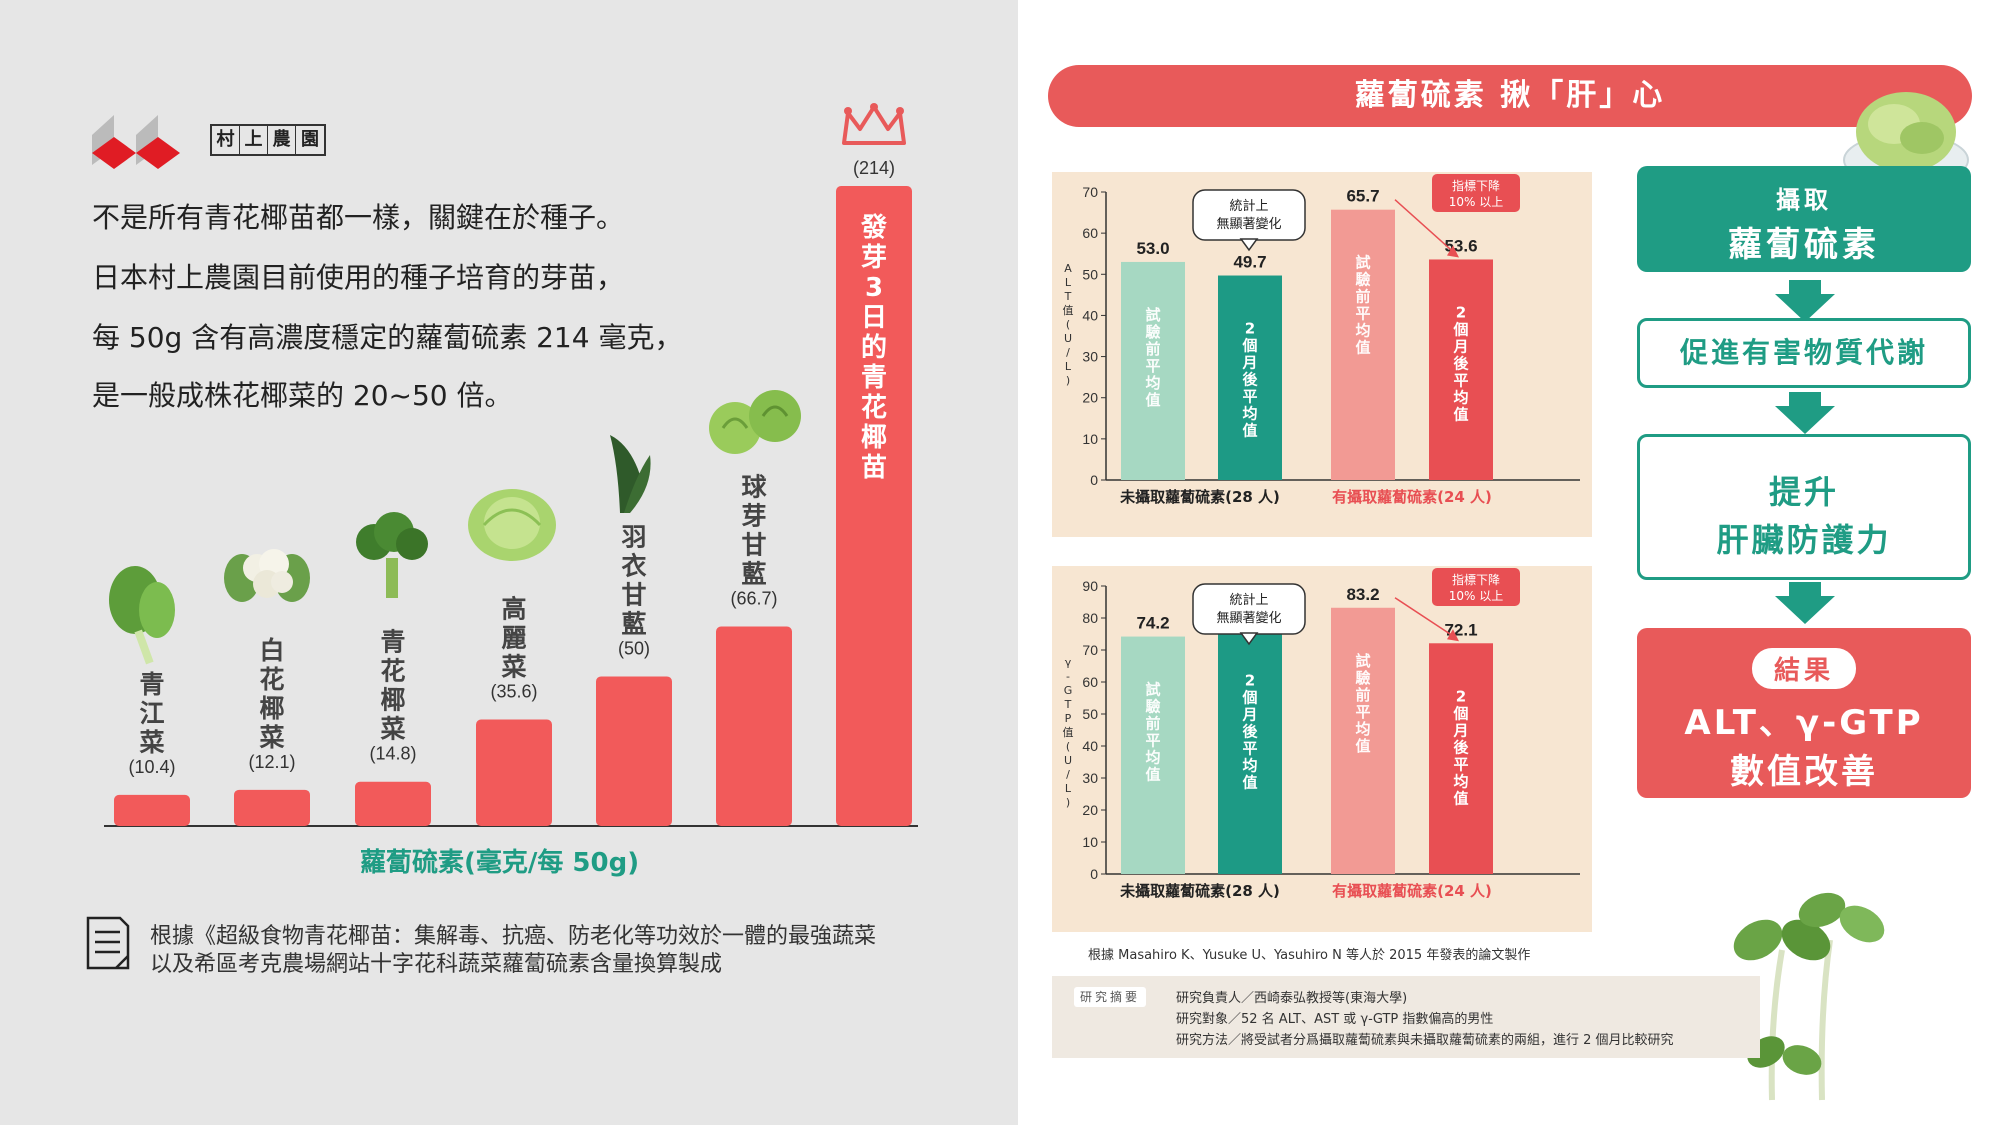 The image size is (2000, 1125). What do you see at coordinates (1362, 196) in the screenshot?
I see `data-label: 65.7` at bounding box center [1362, 196].